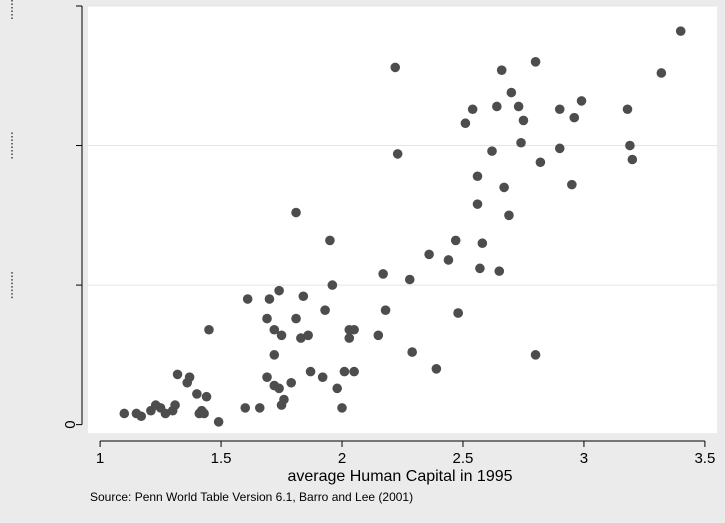 The height and width of the screenshot is (523, 725). Describe the element at coordinates (463, 458) in the screenshot. I see `x-tick-label: 2.5` at that location.